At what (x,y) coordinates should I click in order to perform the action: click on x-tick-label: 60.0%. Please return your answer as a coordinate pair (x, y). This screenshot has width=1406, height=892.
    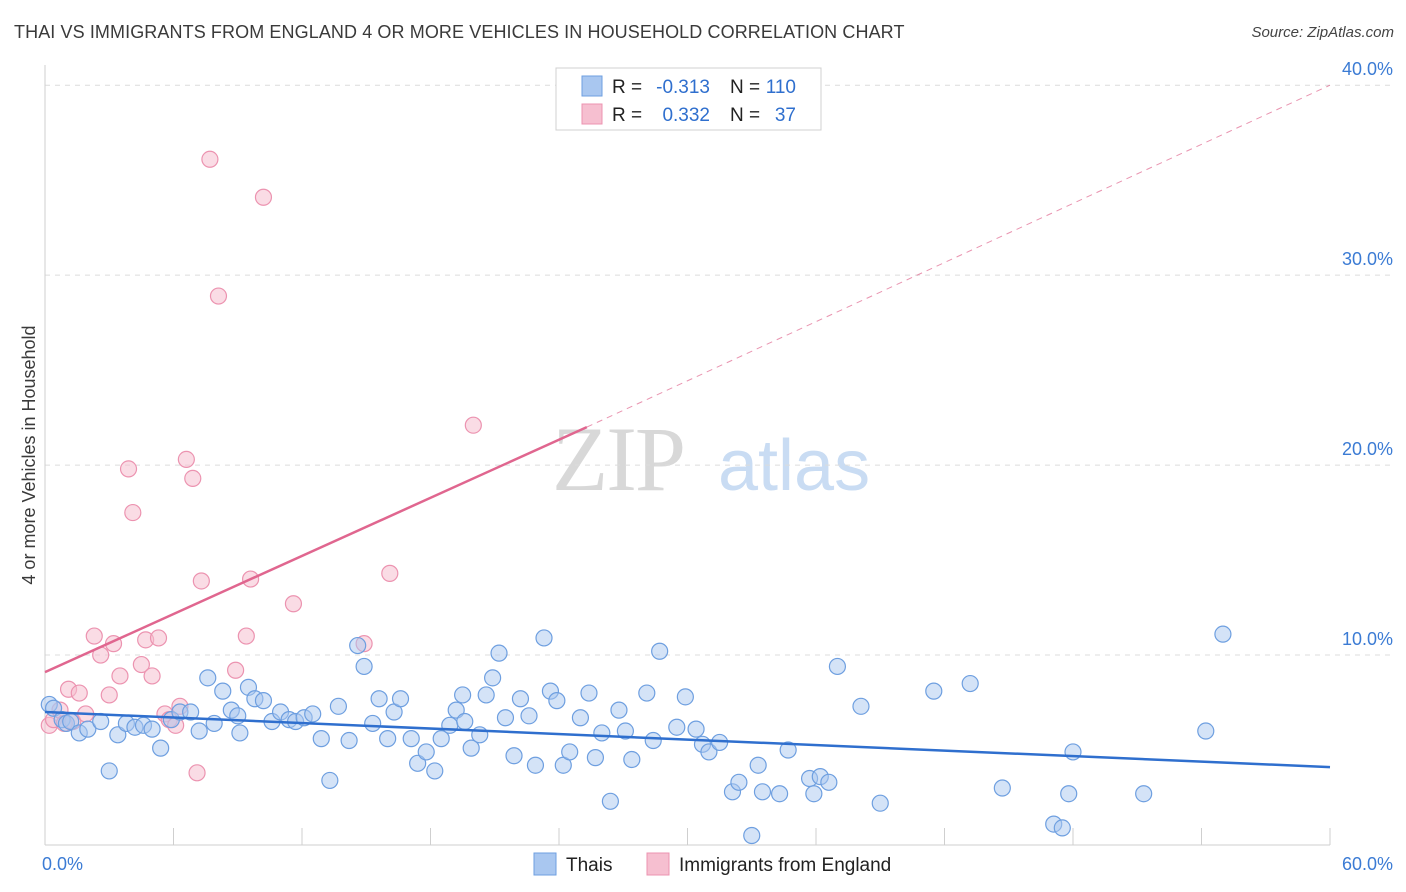
    Looking at the image, I should click on (1367, 864).